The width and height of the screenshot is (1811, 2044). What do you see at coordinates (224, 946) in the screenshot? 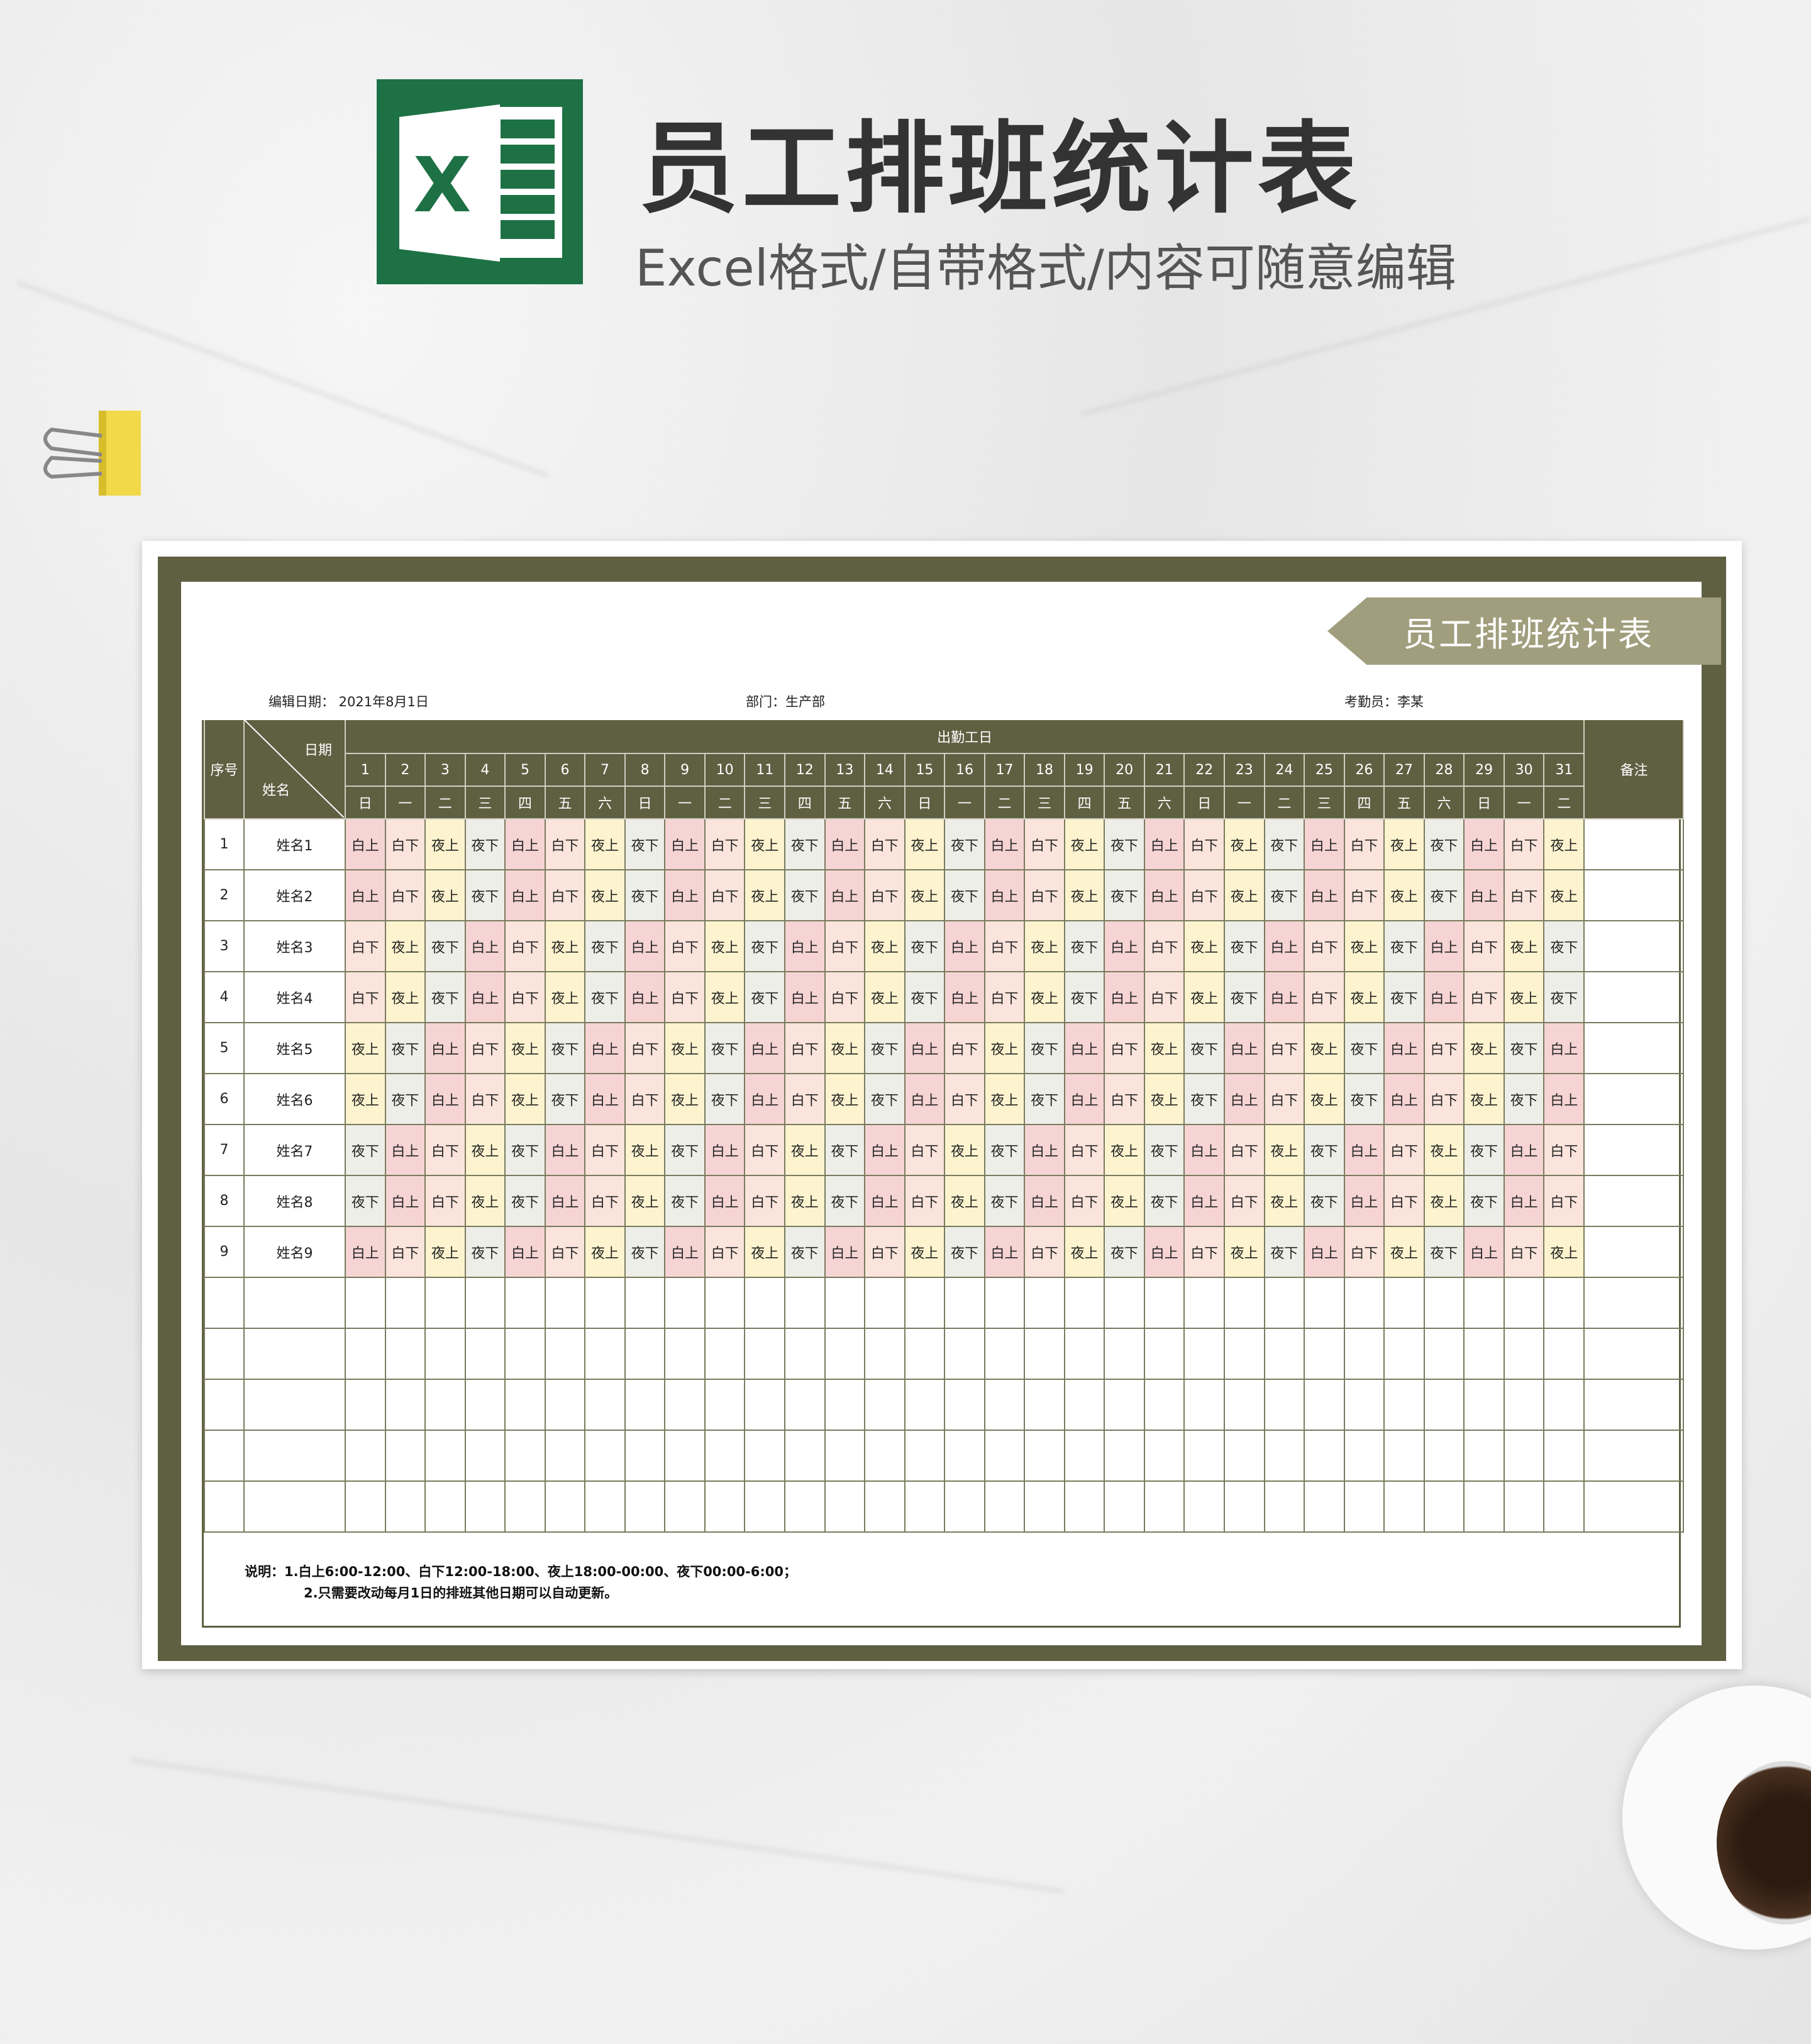
I see `seq-cell: 3` at bounding box center [224, 946].